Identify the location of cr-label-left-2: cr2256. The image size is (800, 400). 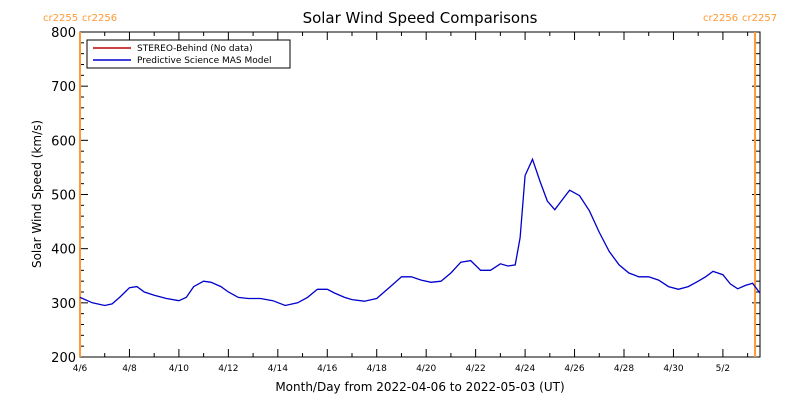
(99, 18).